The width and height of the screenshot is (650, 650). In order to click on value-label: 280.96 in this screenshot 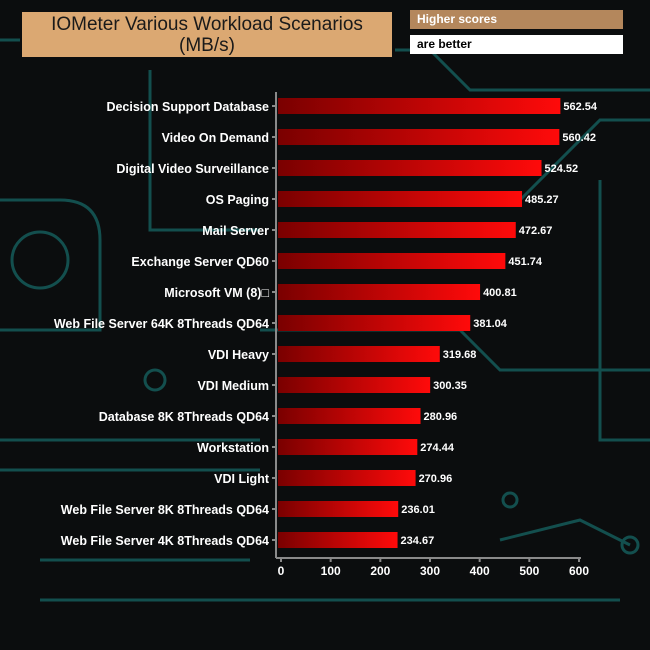, I will do `click(441, 417)`.